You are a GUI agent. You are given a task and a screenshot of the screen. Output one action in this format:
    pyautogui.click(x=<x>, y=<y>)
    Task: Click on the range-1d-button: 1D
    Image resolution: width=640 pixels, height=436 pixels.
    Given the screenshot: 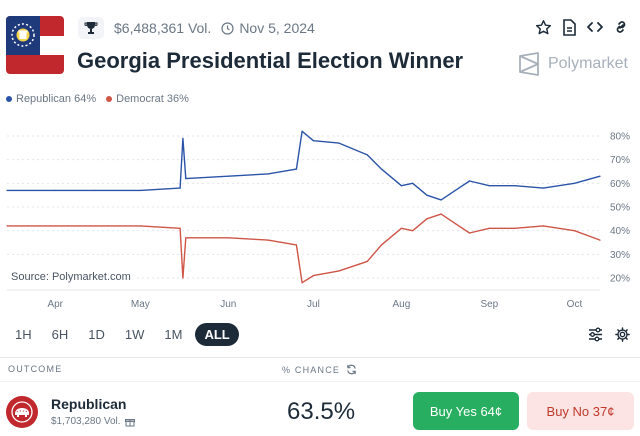 What is the action you would take?
    pyautogui.click(x=96, y=334)
    